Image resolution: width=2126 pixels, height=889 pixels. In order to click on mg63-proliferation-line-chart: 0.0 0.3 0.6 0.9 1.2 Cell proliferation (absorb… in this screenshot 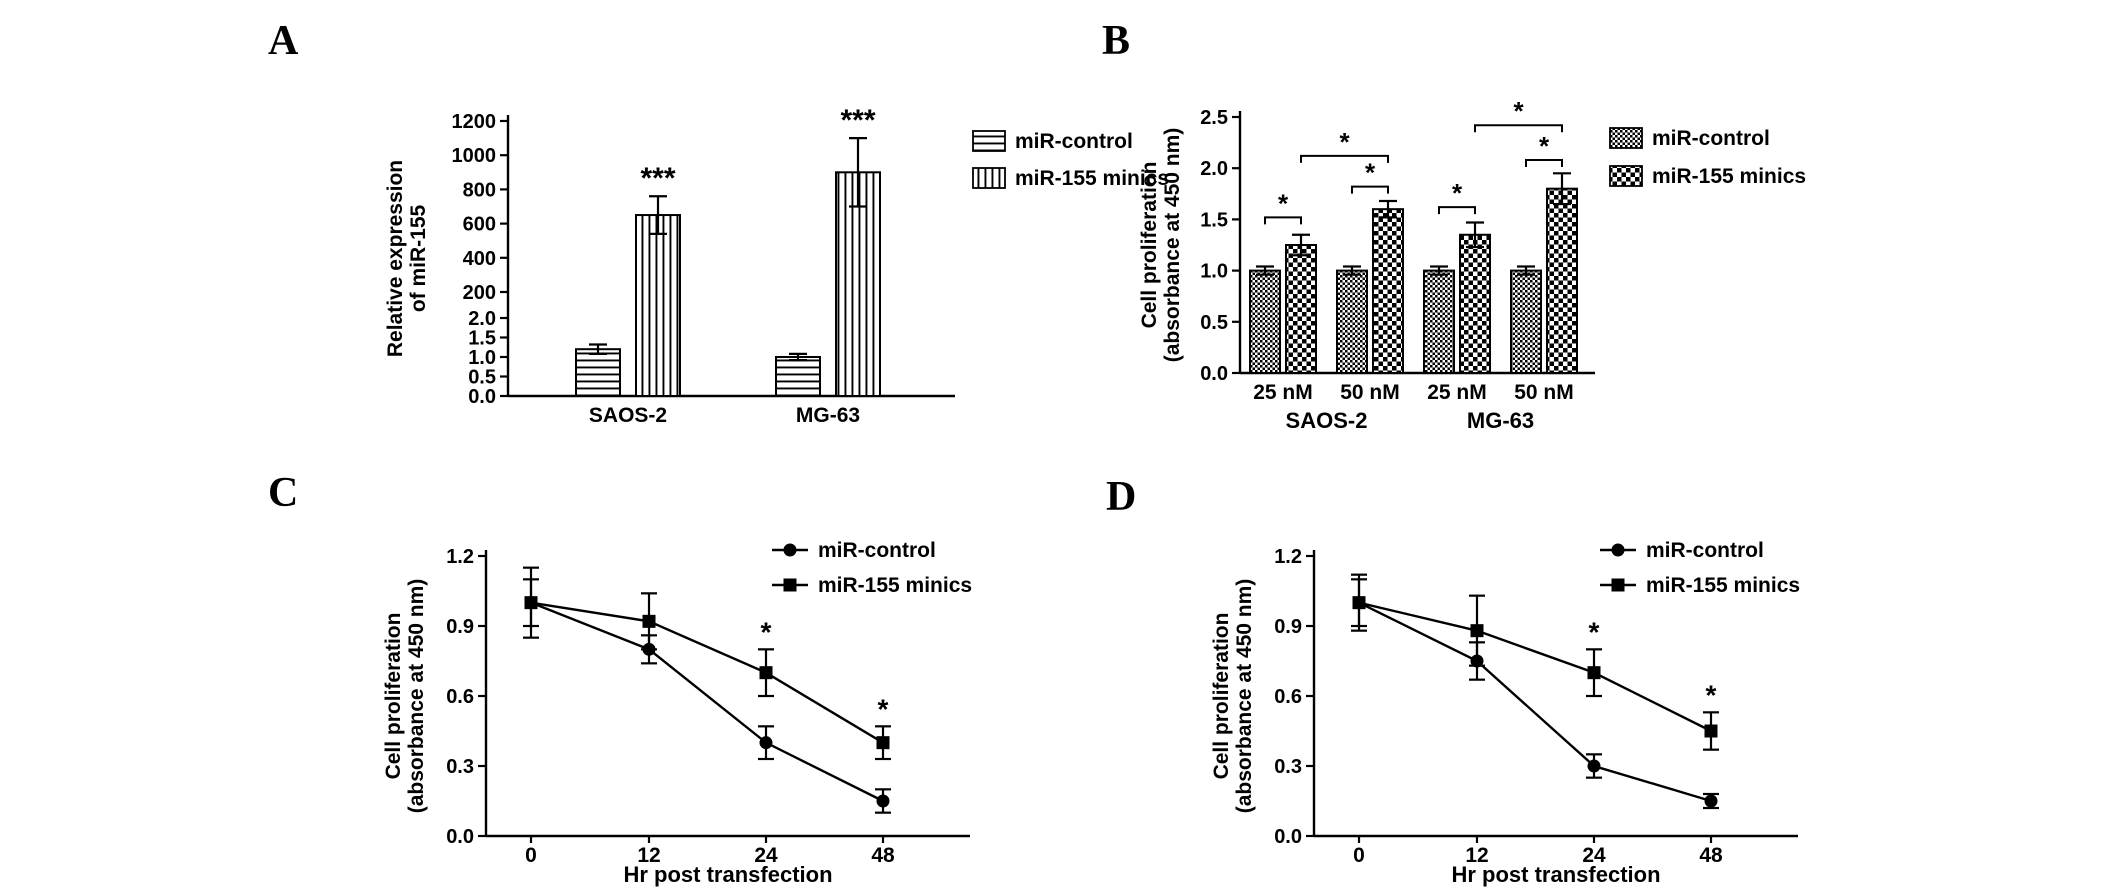, I will do `click(1505, 713)`.